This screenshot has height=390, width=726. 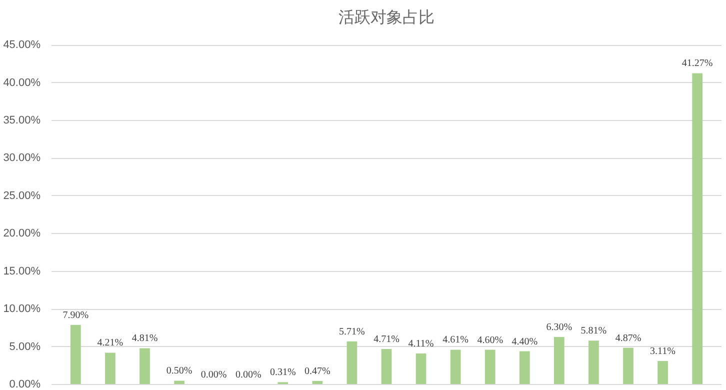 What do you see at coordinates (628, 338) in the screenshot?
I see `data-label: 4.87%` at bounding box center [628, 338].